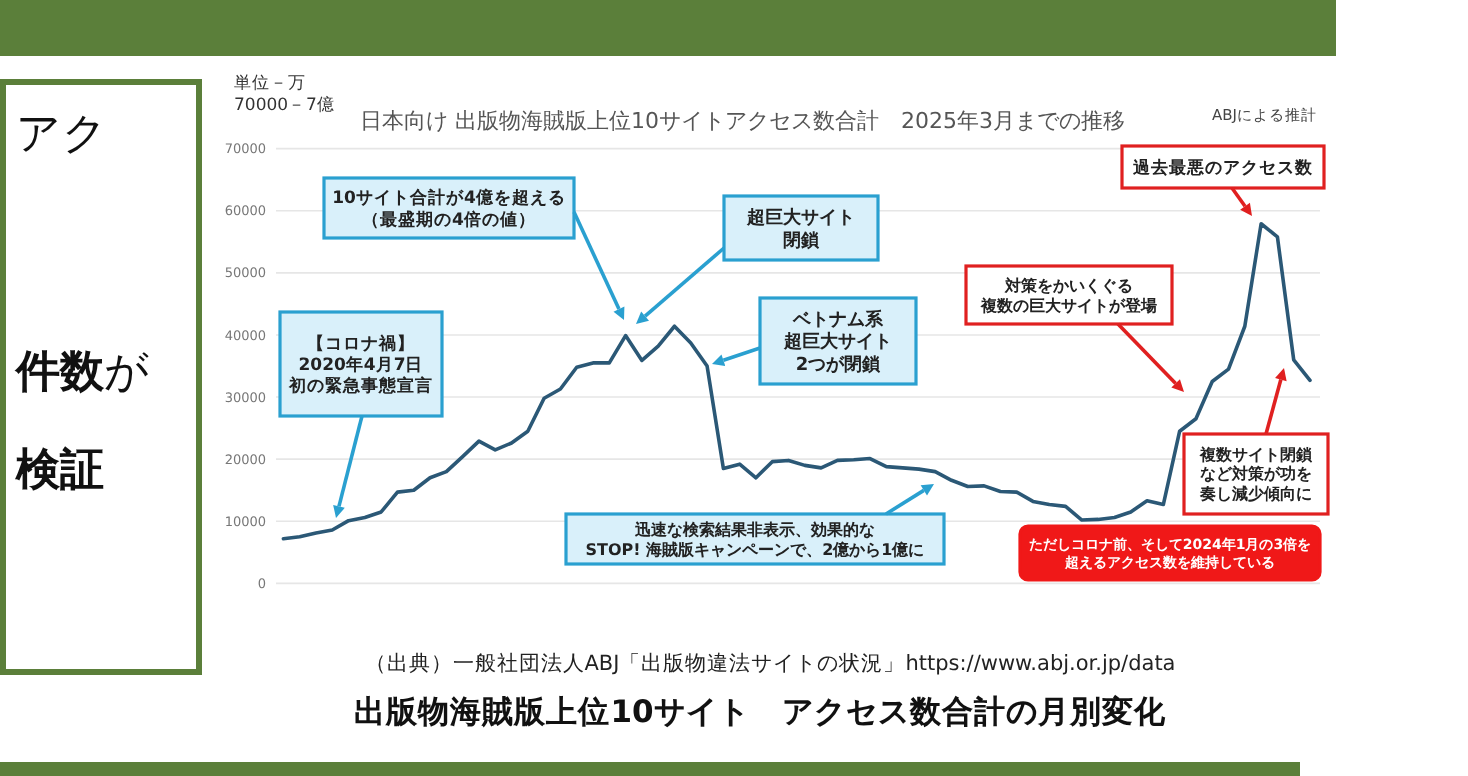 The image size is (1468, 776). I want to click on annotation: ベトナム系超巨大サイト2つが閉鎖, so click(837, 342).